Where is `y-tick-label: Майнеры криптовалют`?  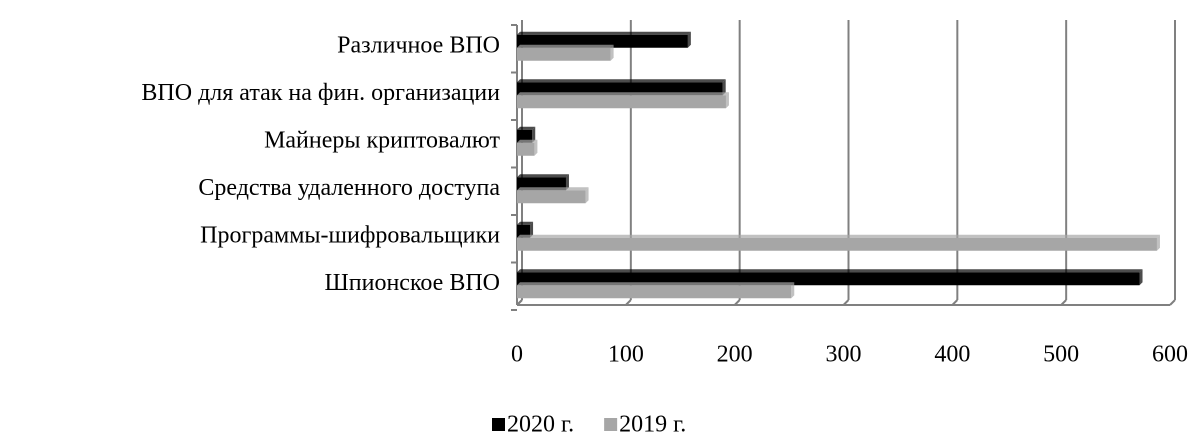 y-tick-label: Майнеры криптовалют is located at coordinates (382, 140).